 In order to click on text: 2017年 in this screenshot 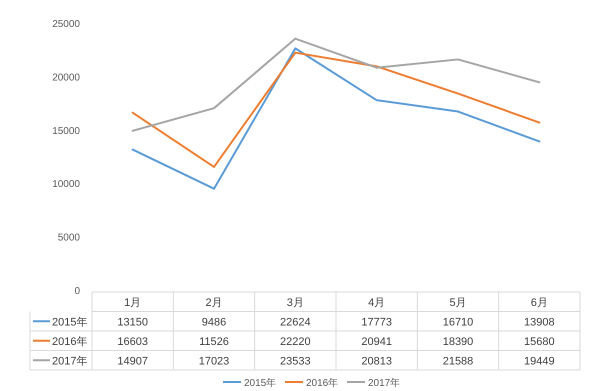, I will do `click(384, 383)`.